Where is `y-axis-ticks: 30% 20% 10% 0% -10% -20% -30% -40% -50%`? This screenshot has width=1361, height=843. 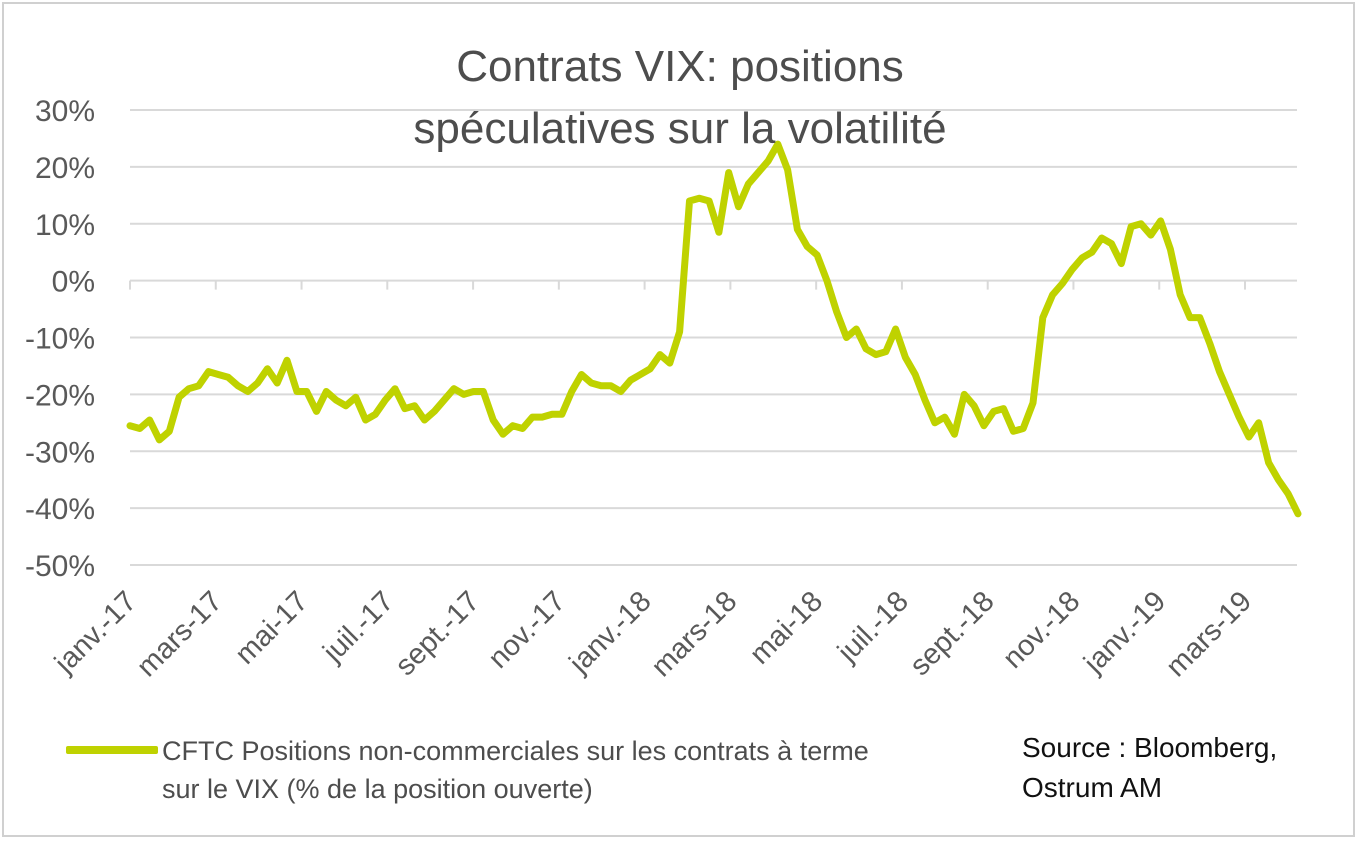
y-axis-ticks: 30% 20% 10% 0% -10% -20% -30% -40% -50% is located at coordinates (60, 339).